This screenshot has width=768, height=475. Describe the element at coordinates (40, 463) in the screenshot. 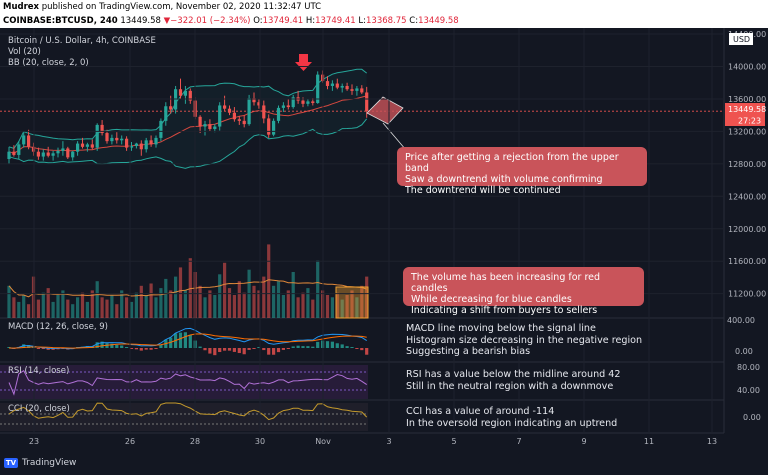

I see `tradingview-logo: TV TradingView` at that location.